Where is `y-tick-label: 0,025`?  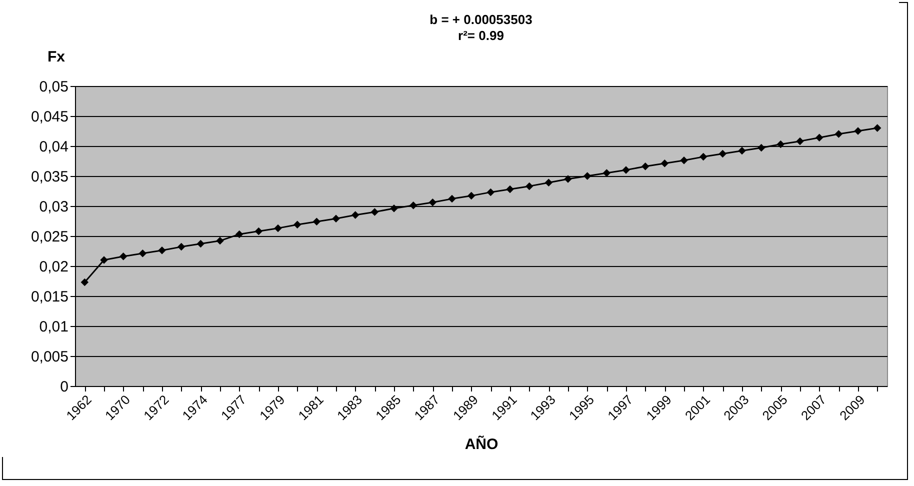 y-tick-label: 0,025 is located at coordinates (49, 237).